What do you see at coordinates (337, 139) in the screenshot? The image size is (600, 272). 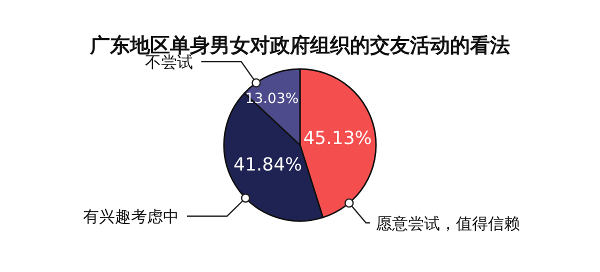 I see `data-label: 45.13%` at bounding box center [337, 139].